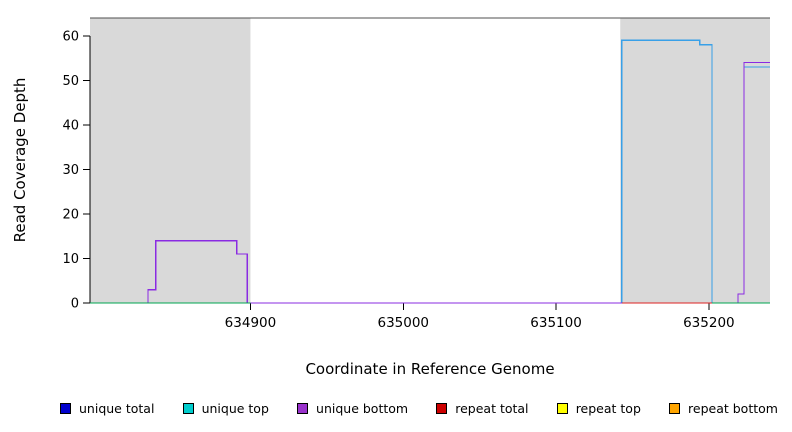 The width and height of the screenshot is (792, 432). Describe the element at coordinates (608, 408) in the screenshot. I see `legend-label: repeat top` at that location.